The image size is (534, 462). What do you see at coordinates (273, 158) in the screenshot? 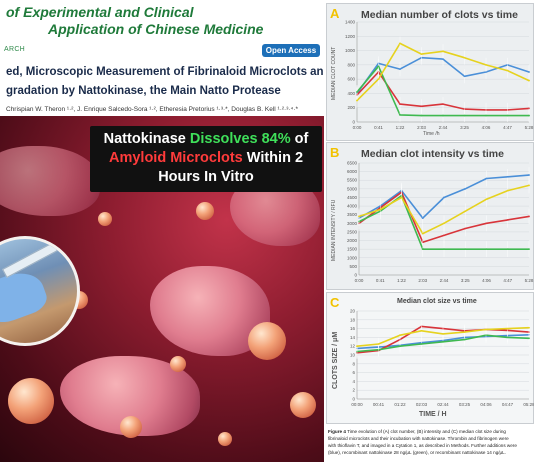
I see `headline-text: Within 2` at bounding box center [273, 158].